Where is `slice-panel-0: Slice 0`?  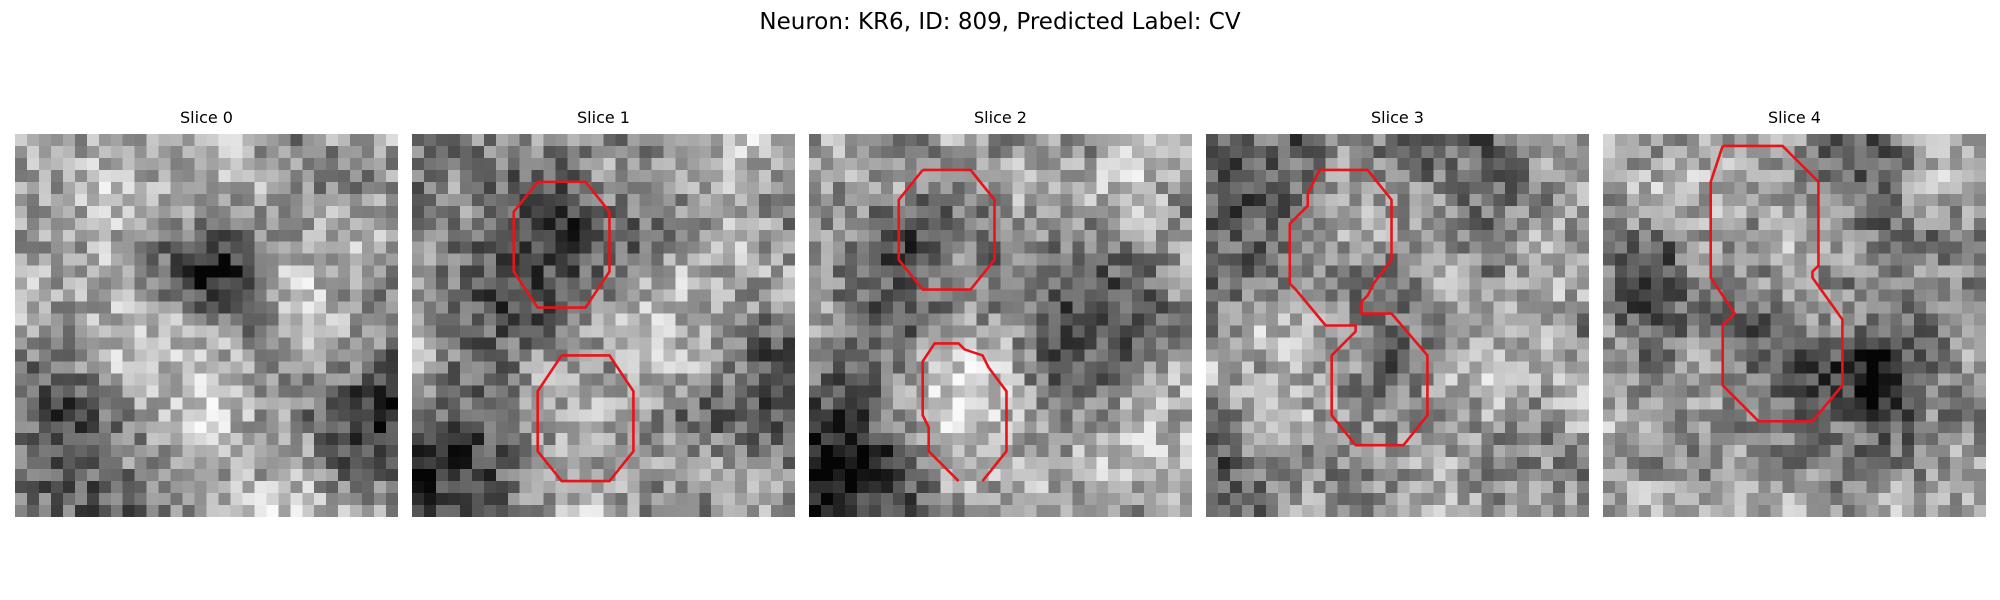 slice-panel-0: Slice 0 is located at coordinates (206, 318).